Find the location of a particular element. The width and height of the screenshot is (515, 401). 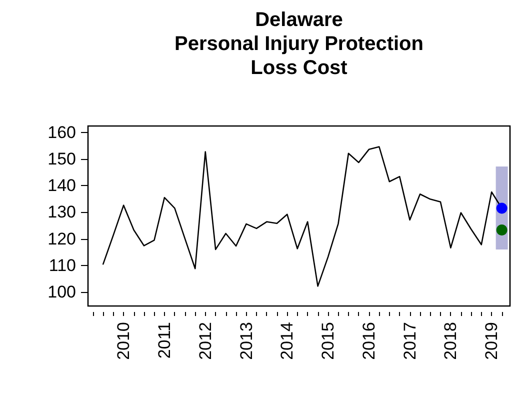

x-tick-label: 2014 is located at coordinates (287, 341).